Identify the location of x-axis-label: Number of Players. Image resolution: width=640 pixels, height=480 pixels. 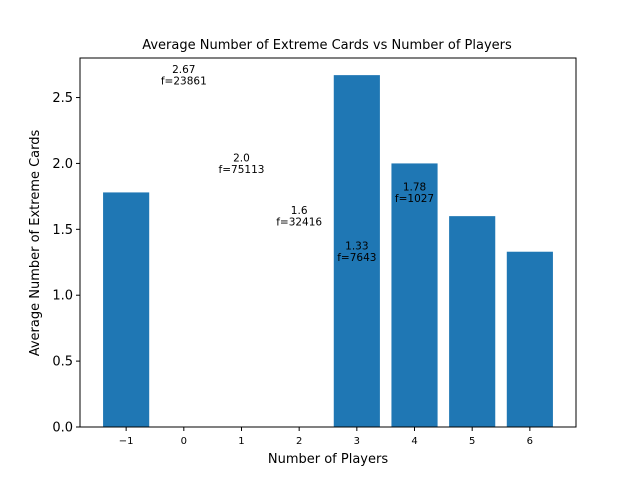
(328, 459).